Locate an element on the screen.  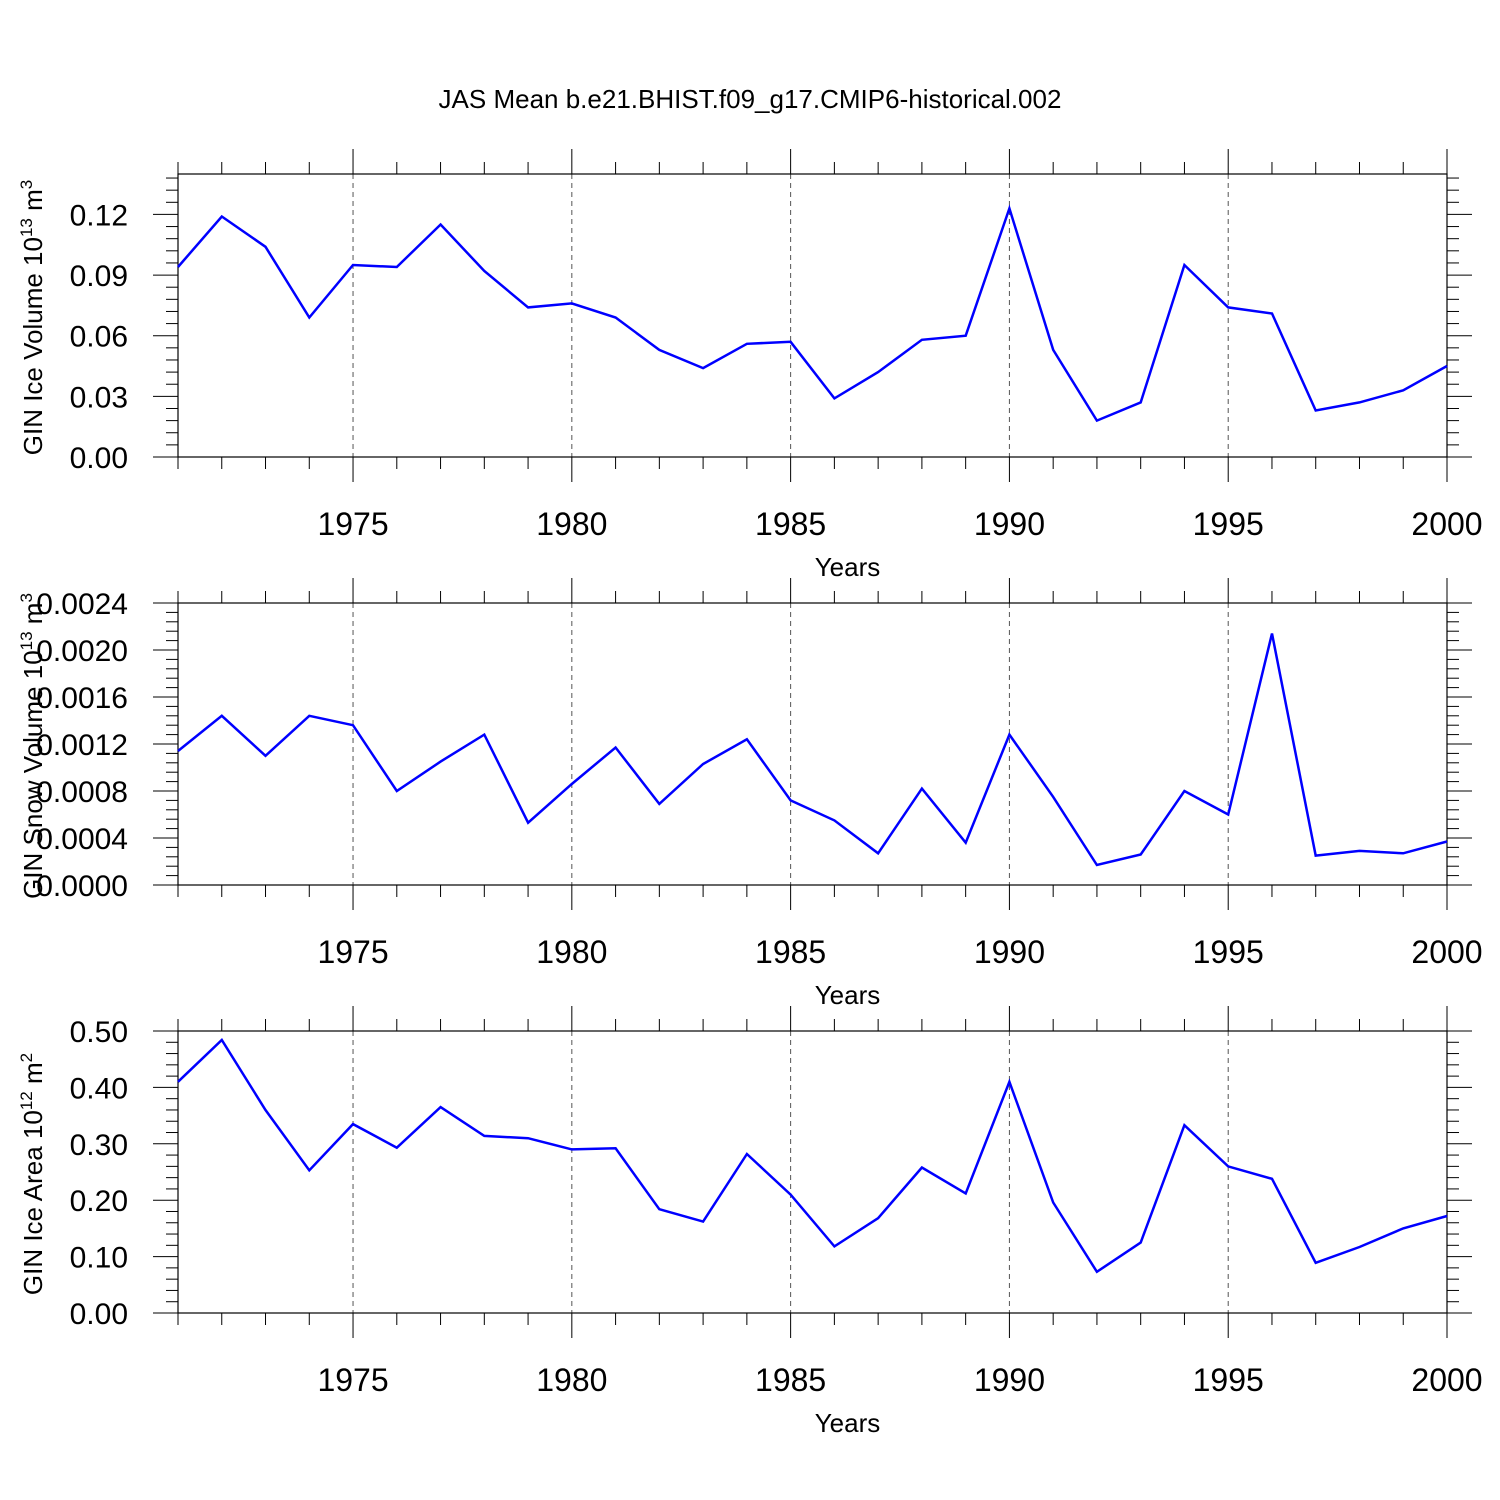
y-tick-label: 0.0020 is located at coordinates (82, 651).